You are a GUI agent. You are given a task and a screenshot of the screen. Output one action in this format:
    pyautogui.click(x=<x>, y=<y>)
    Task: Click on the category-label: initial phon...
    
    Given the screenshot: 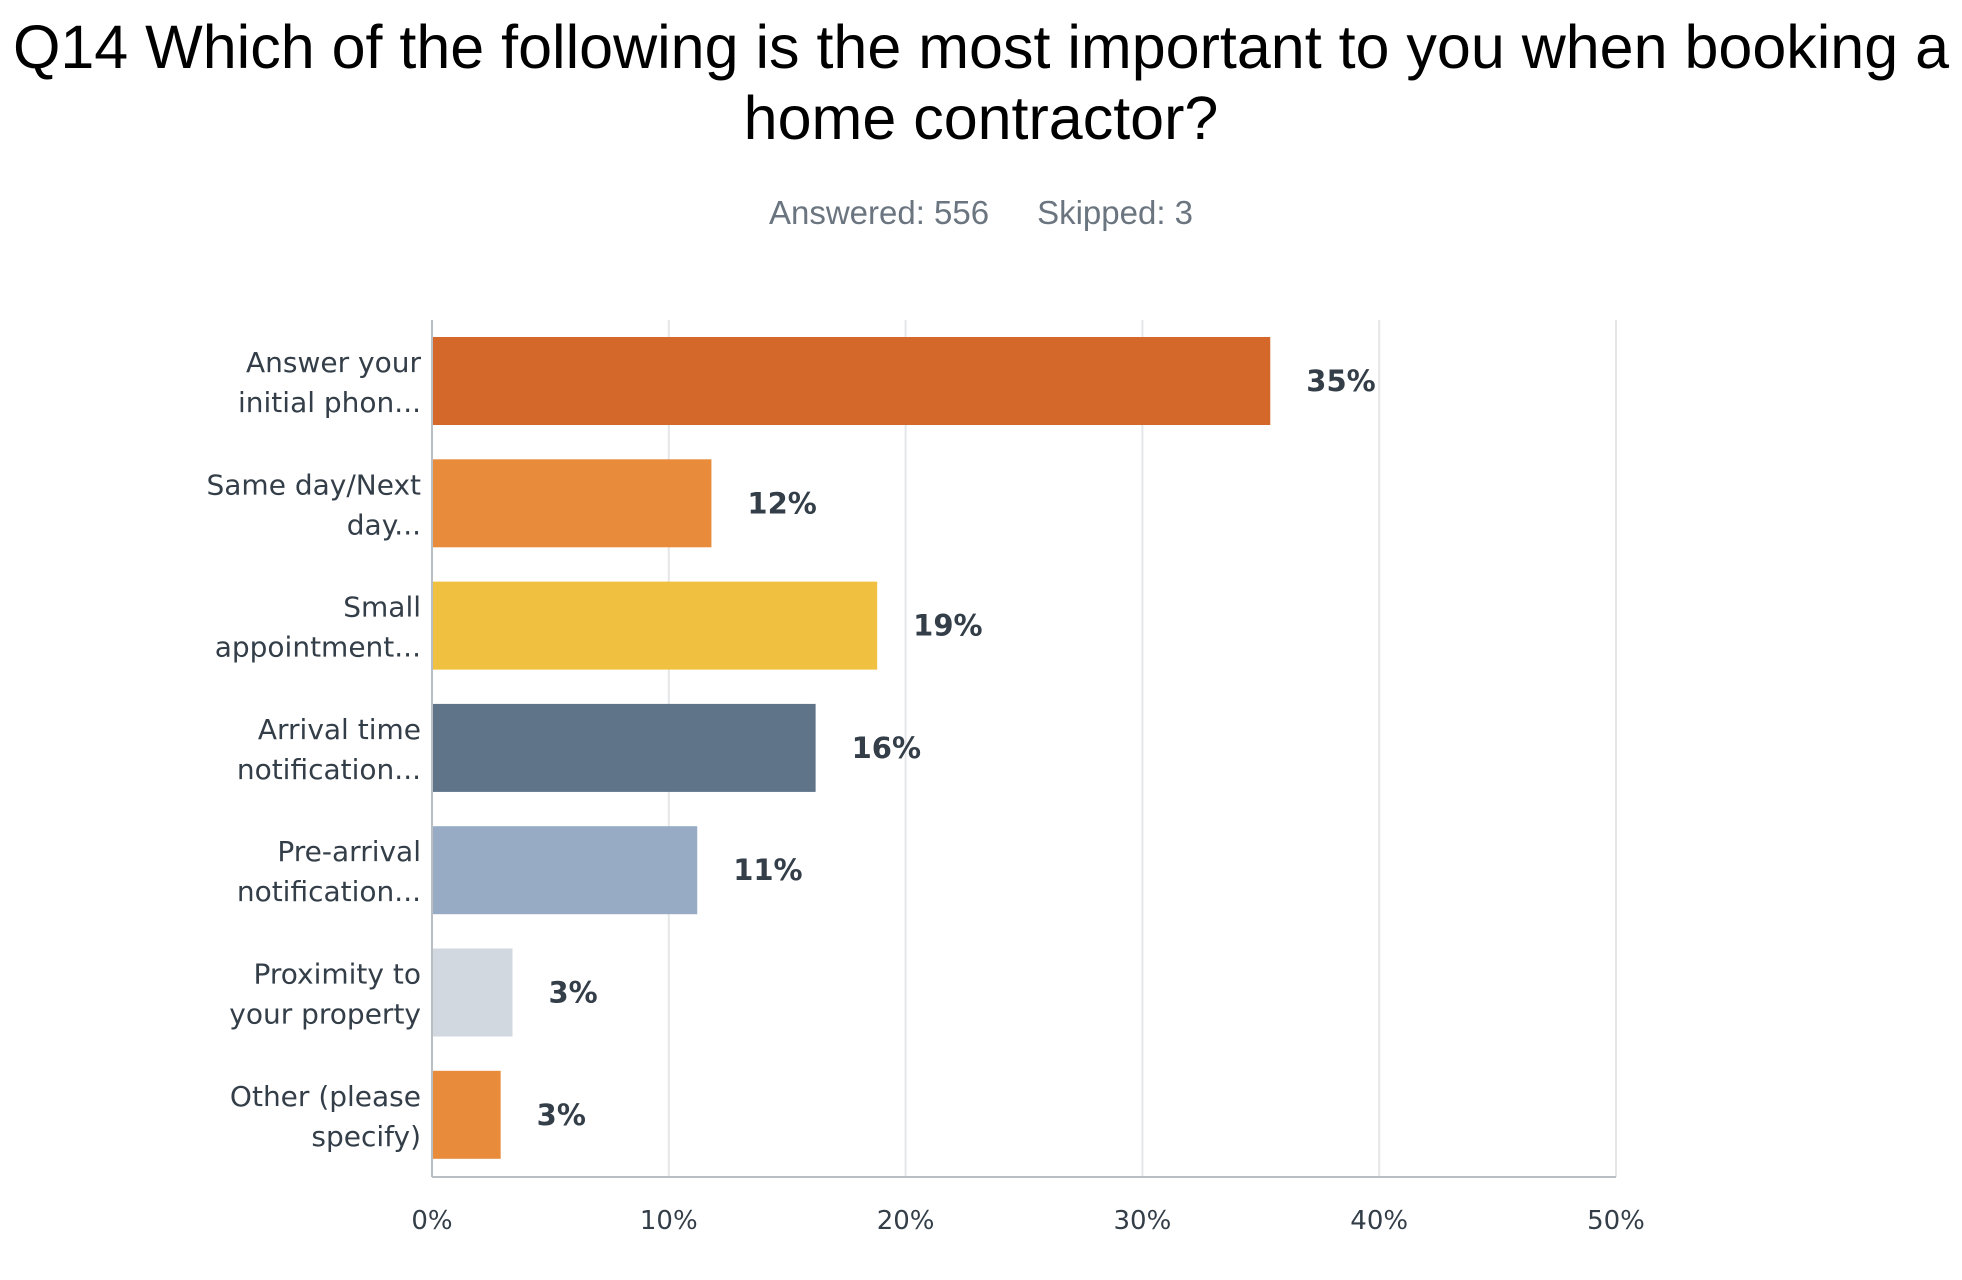 What is the action you would take?
    pyautogui.click(x=329, y=402)
    